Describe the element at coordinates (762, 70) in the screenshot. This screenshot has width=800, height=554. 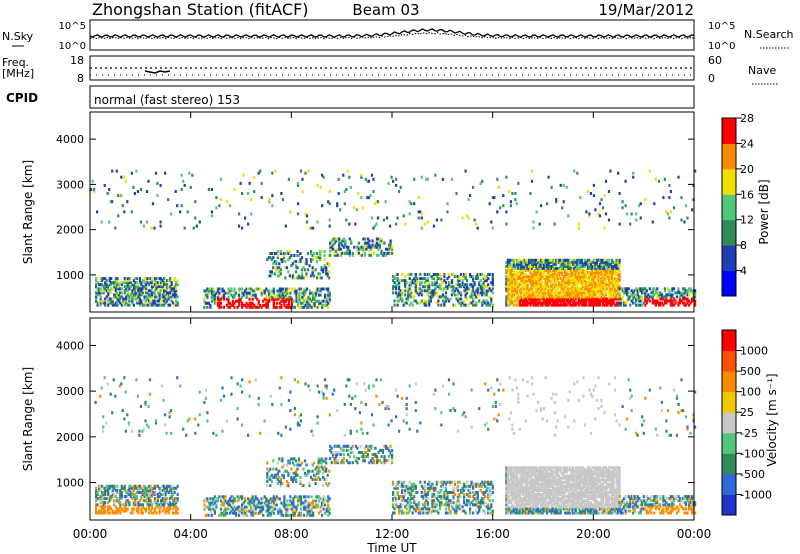
I see `nave-label: Nave` at that location.